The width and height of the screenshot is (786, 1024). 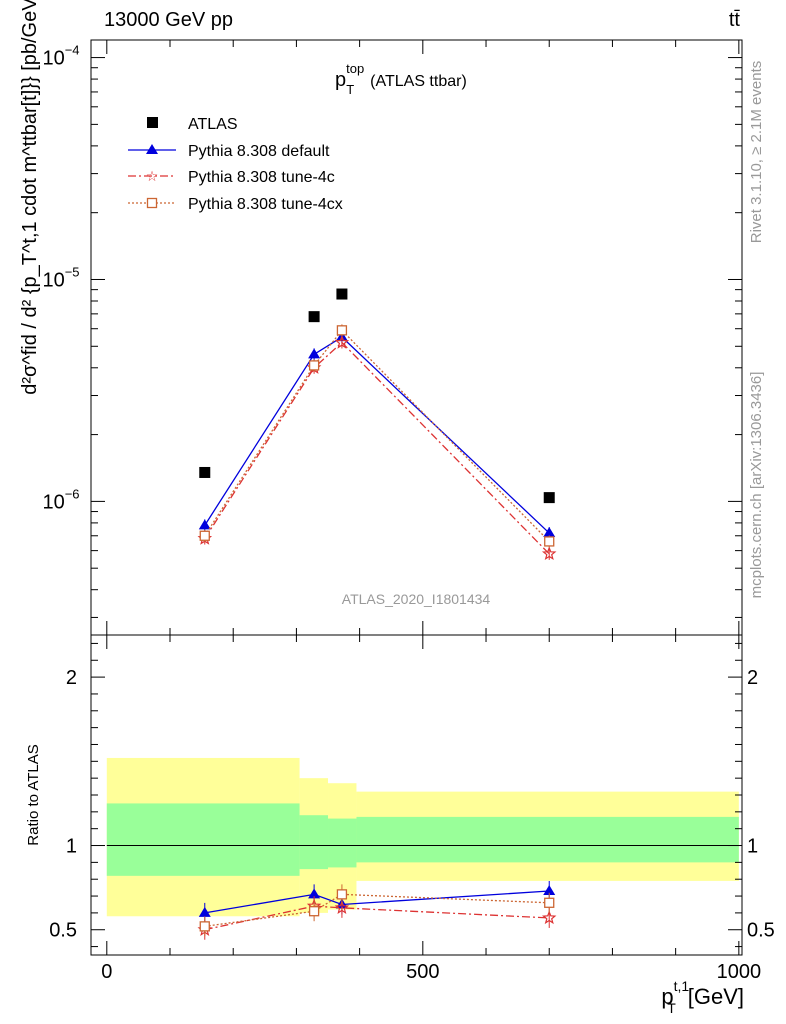 What do you see at coordinates (106, 972) in the screenshot?
I see `x-tick-label: 0` at bounding box center [106, 972].